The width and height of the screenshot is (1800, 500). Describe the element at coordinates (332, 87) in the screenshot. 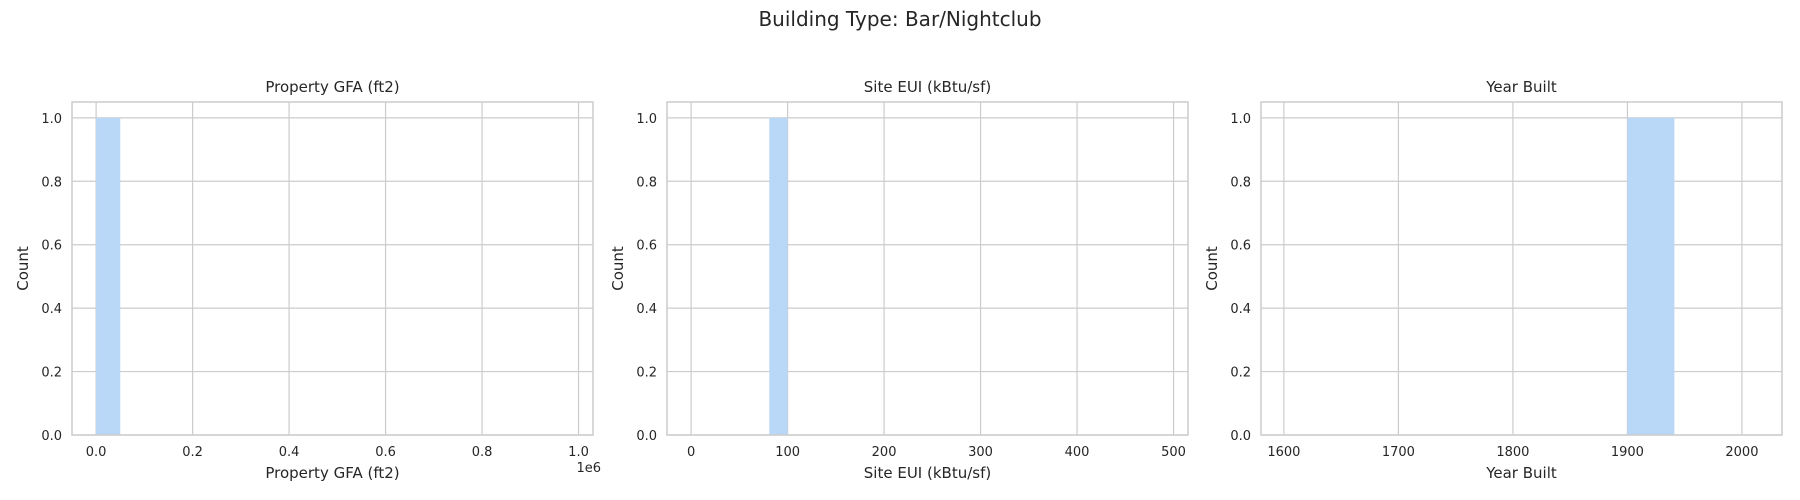

I see `subplot-title: Property GFA (ft2)` at that location.